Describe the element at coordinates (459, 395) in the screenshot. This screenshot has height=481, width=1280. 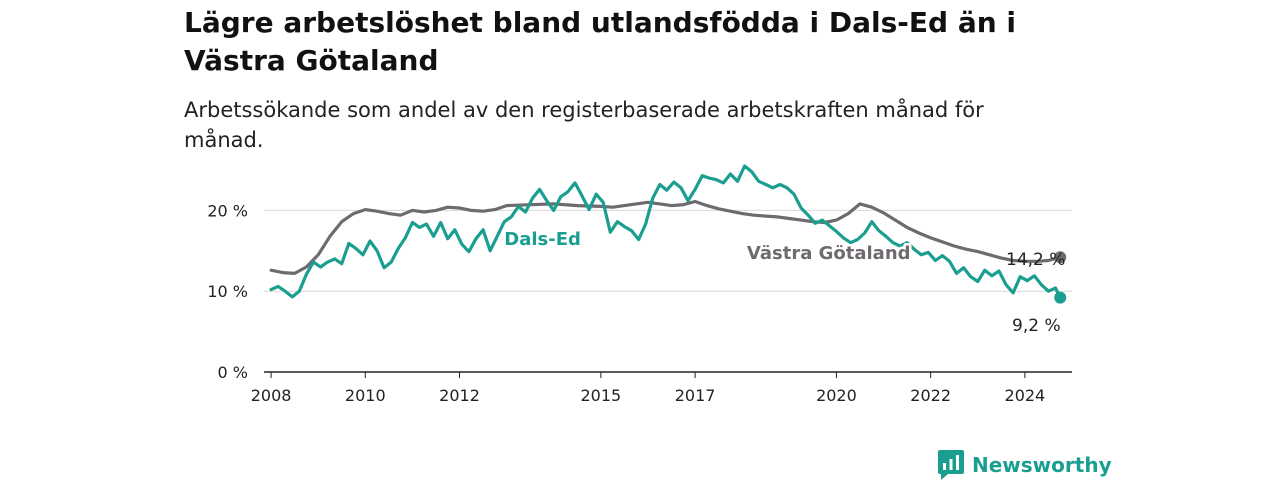
I see `x-tick-label: 2012` at that location.